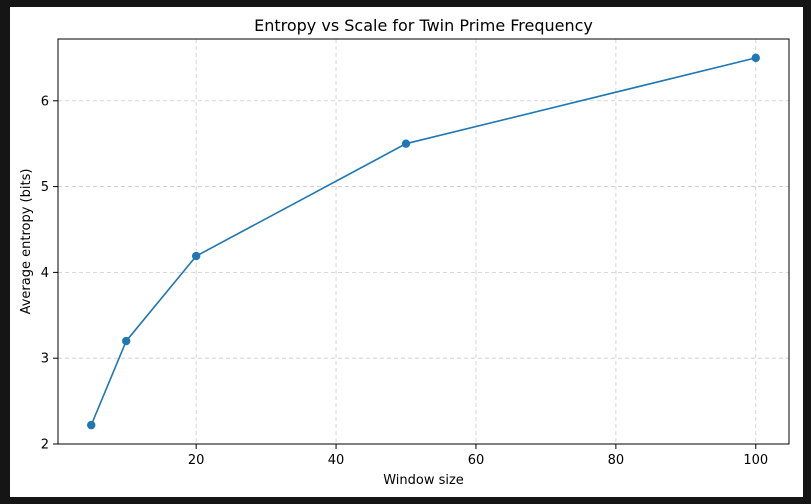  What do you see at coordinates (755, 460) in the screenshot?
I see `x-tick-label: 100` at bounding box center [755, 460].